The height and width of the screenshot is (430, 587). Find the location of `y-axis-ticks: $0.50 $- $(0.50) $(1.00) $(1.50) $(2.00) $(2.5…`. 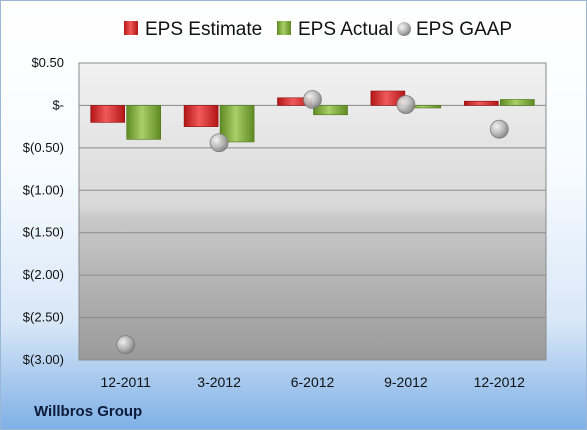

y-axis-ticks: $0.50 $- $(0.50) $(1.00) $(1.50) $(2.00) $(2.5… is located at coordinates (43, 211).